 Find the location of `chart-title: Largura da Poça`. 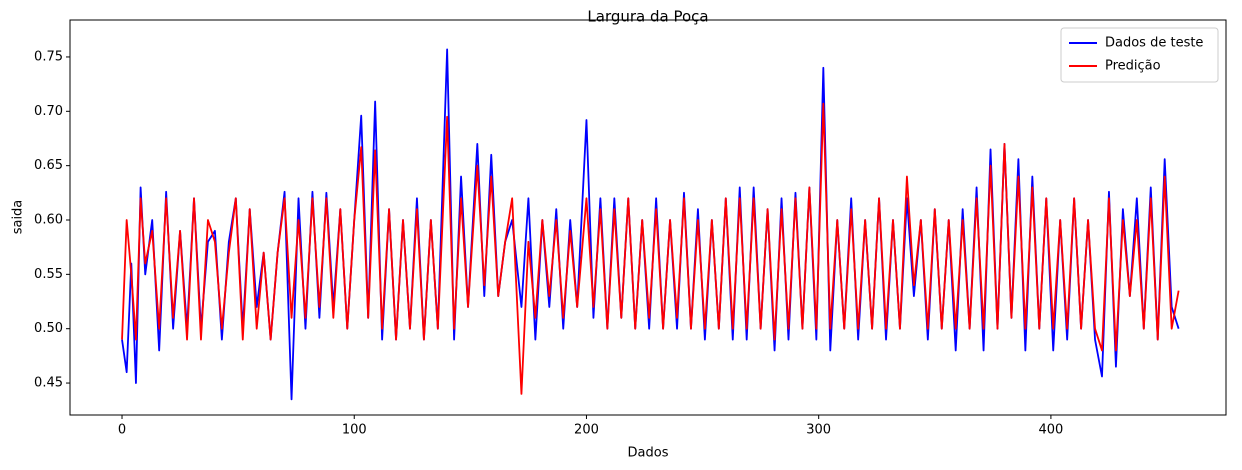

chart-title: Largura da Poça is located at coordinates (647, 17).